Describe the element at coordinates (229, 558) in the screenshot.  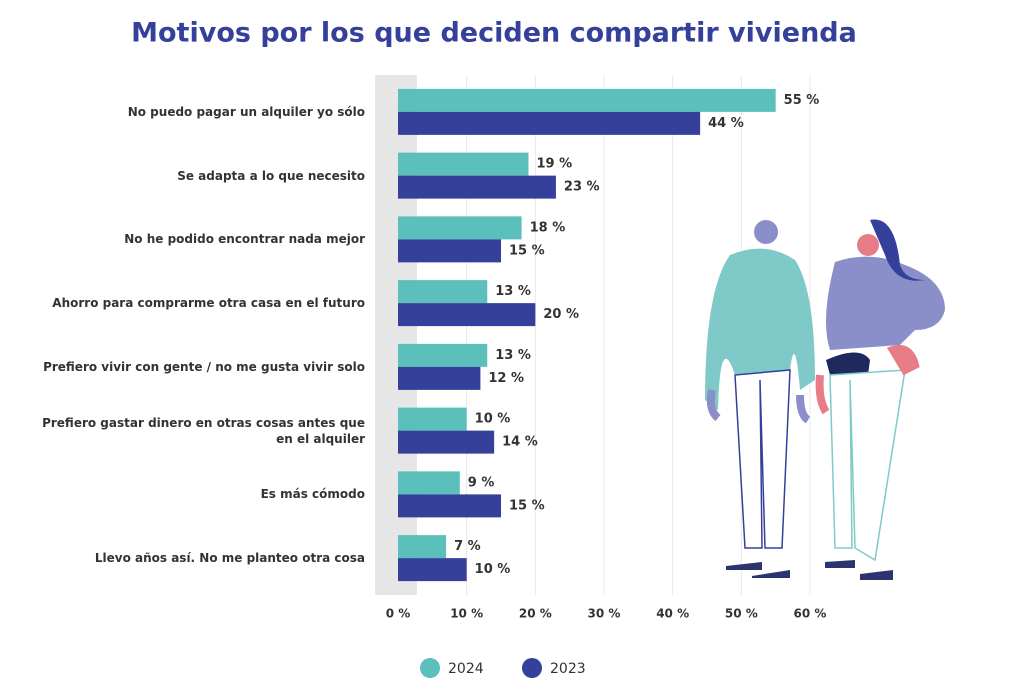
I see `category-label: Llevo años así. No me planteo otra cosa` at that location.